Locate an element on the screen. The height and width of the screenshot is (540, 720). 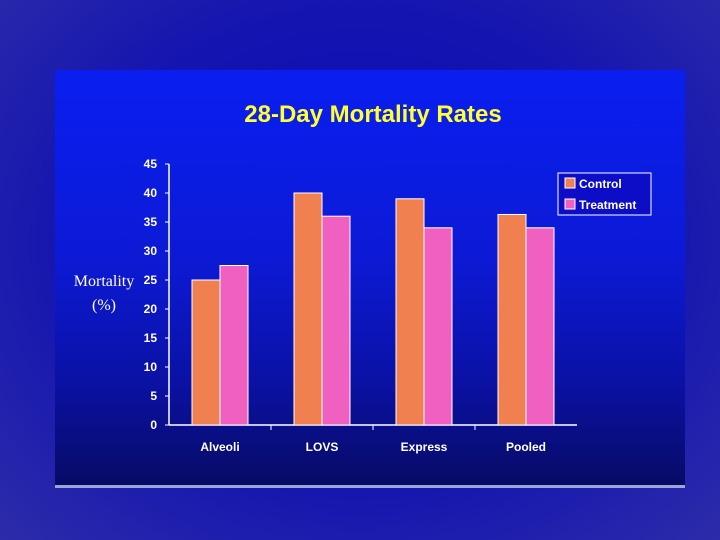
bar-control-alveoli is located at coordinates (206, 352).